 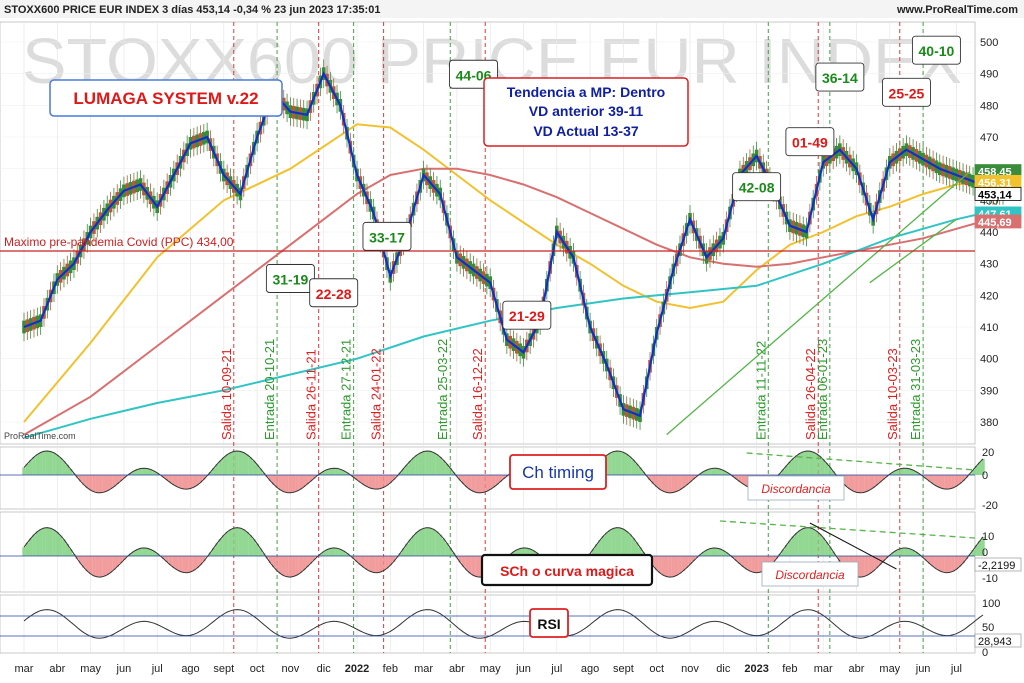 What do you see at coordinates (558, 472) in the screenshot?
I see `ch-timing-box` at bounding box center [558, 472].